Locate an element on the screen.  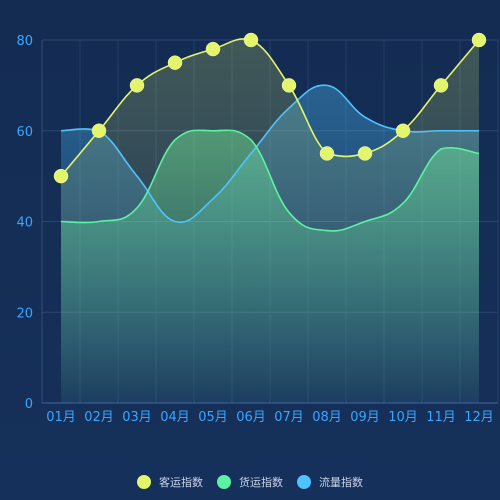
legend-label: 流量指数 is located at coordinates (341, 482).